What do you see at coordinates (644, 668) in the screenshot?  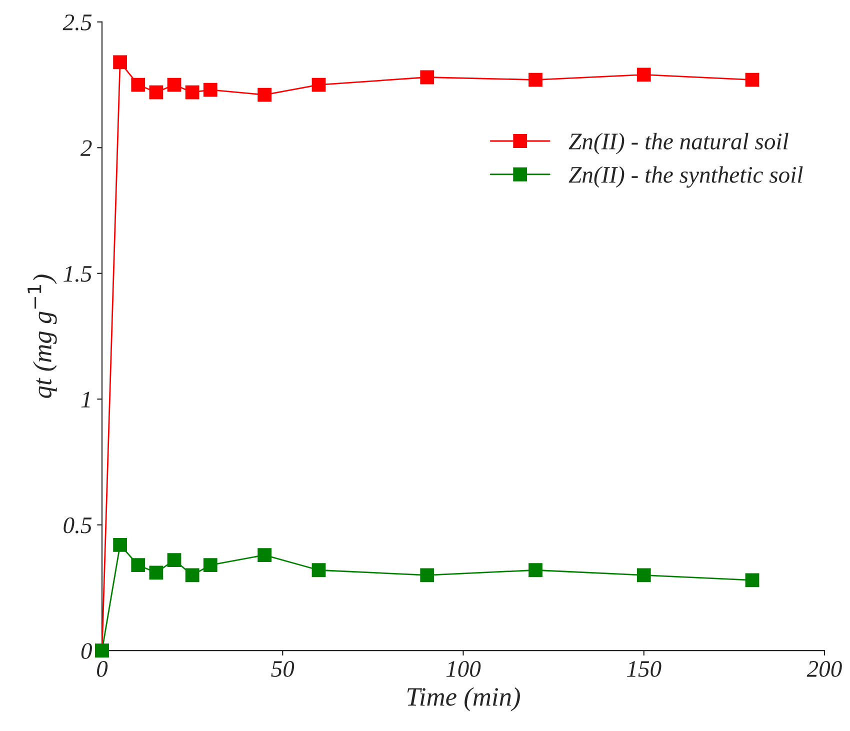 I see `x-tick-label: 150` at bounding box center [644, 668].